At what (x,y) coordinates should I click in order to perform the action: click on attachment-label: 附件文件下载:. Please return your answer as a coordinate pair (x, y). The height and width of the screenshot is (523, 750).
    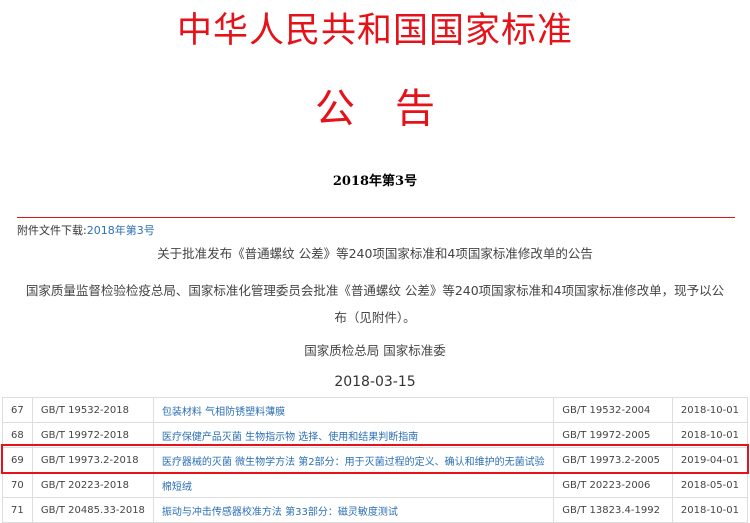
    Looking at the image, I should click on (52, 230).